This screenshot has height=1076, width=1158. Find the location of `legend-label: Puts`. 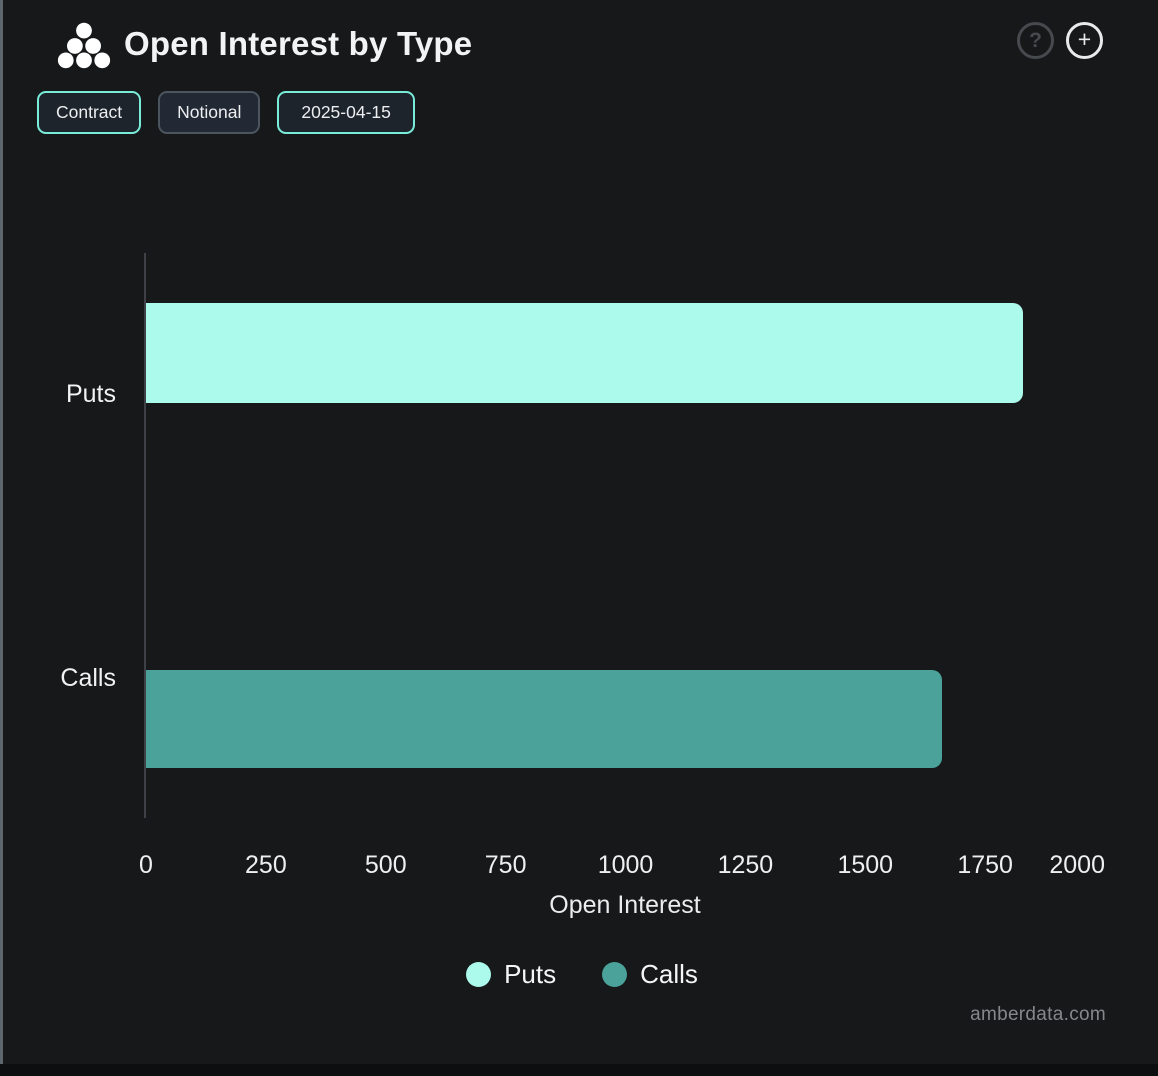

legend-label: Puts is located at coordinates (530, 974).